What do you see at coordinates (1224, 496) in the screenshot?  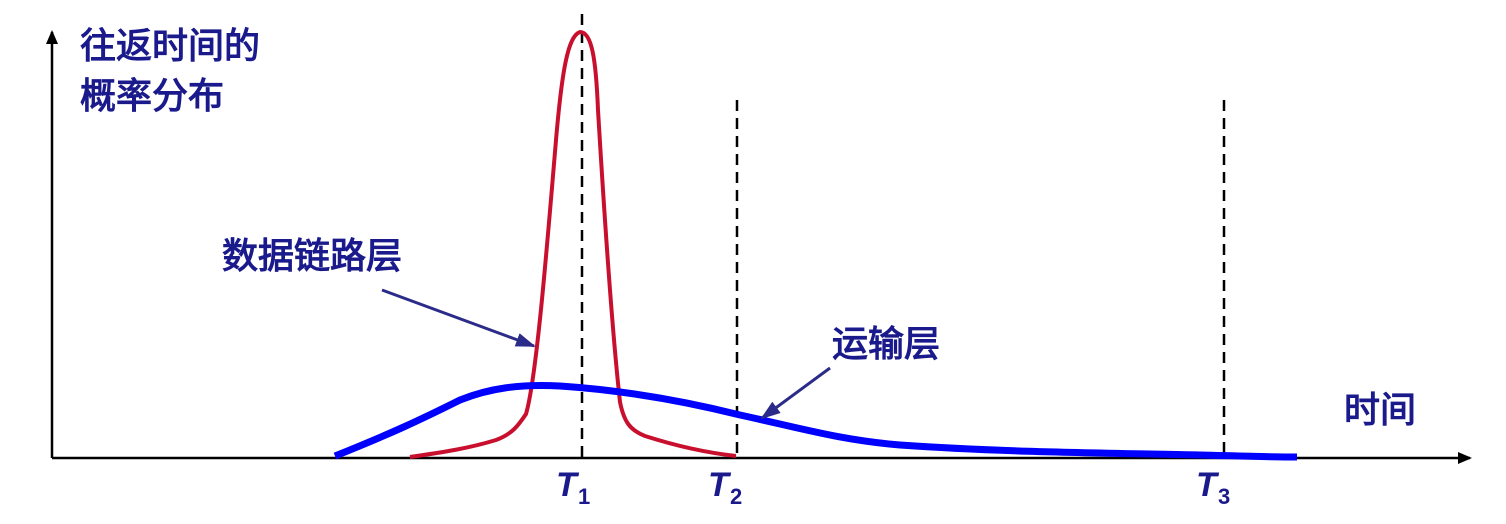 I see `svg-text: 3` at bounding box center [1224, 496].